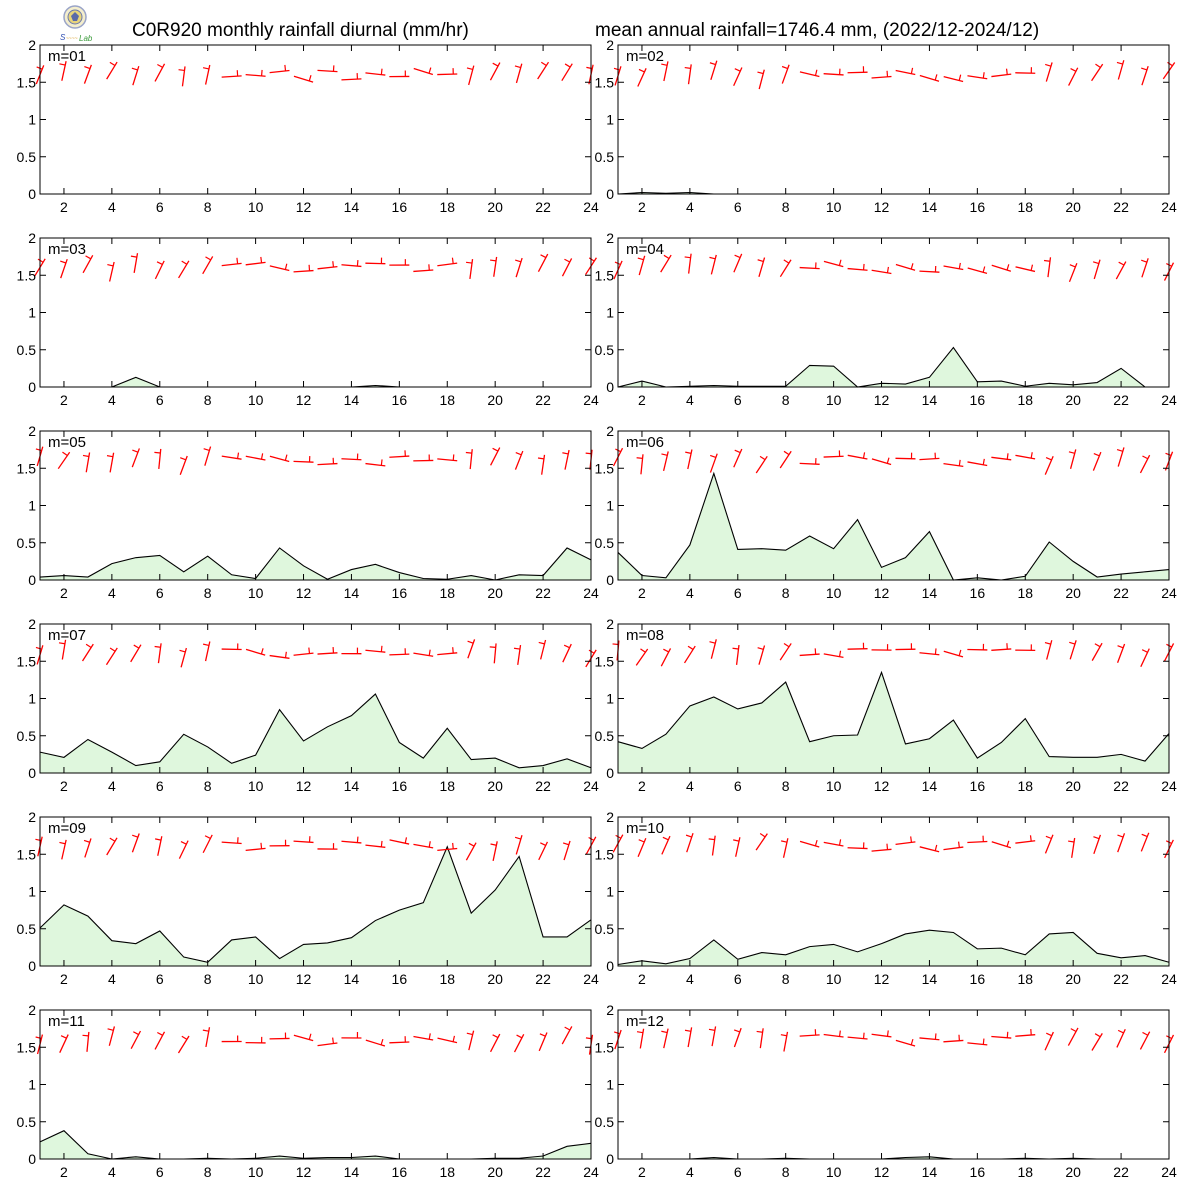  What do you see at coordinates (112, 1172) in the screenshot?
I see `x-tick-label: 4` at bounding box center [112, 1172].